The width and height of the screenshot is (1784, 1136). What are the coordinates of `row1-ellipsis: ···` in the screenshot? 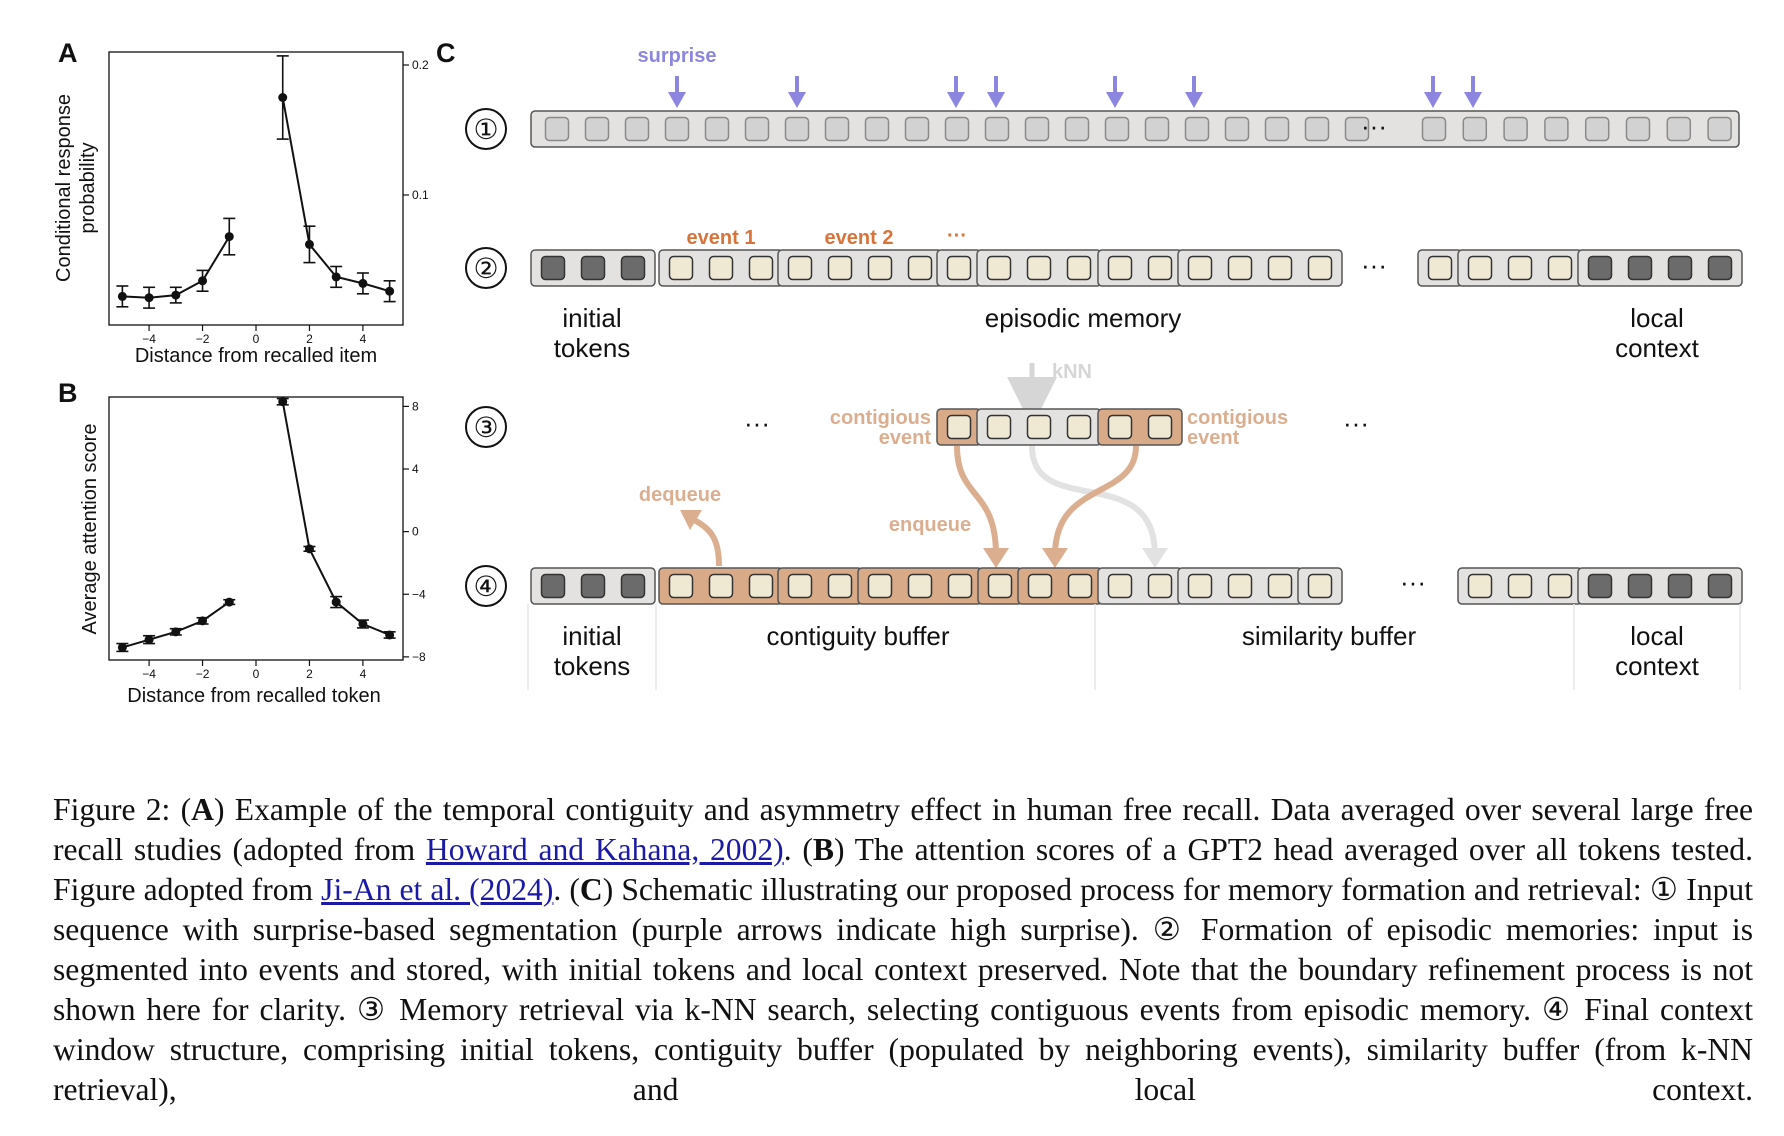 It's located at (1374, 126).